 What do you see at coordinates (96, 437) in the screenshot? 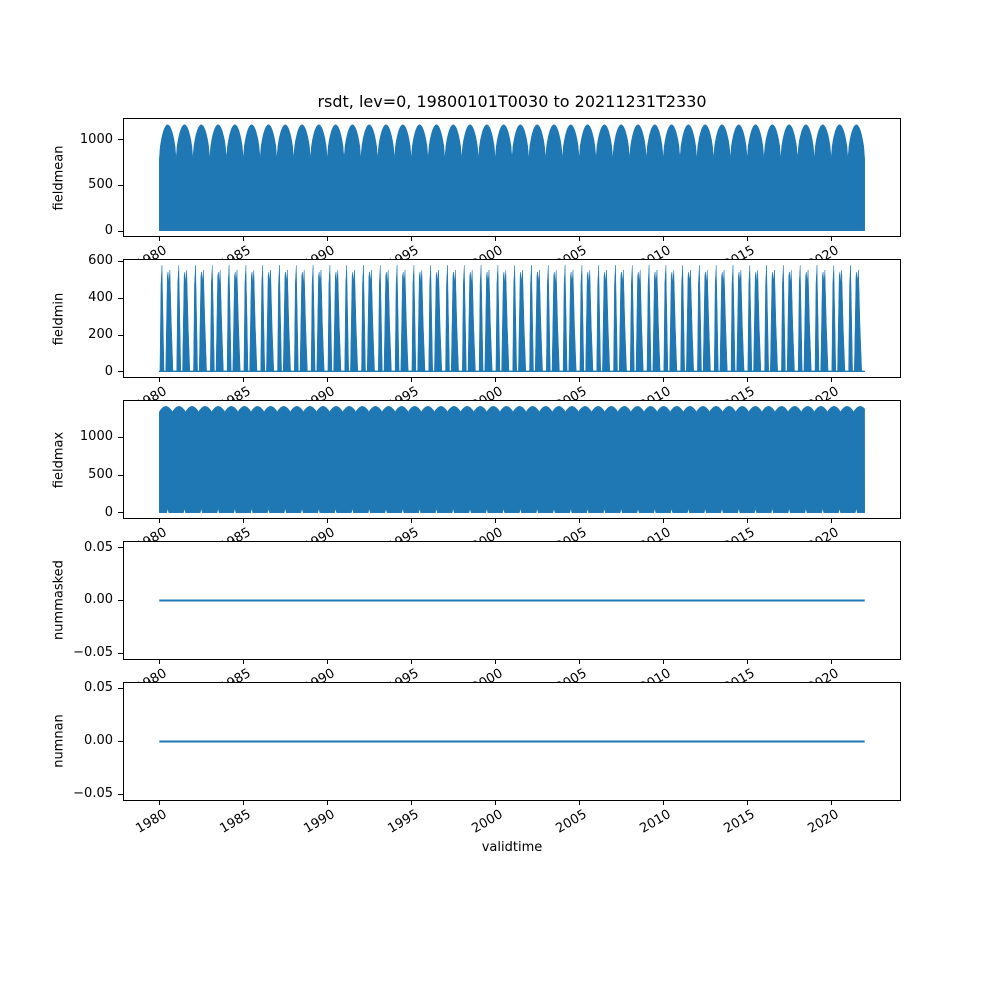
I see `y-tick-label: 1000` at bounding box center [96, 437].